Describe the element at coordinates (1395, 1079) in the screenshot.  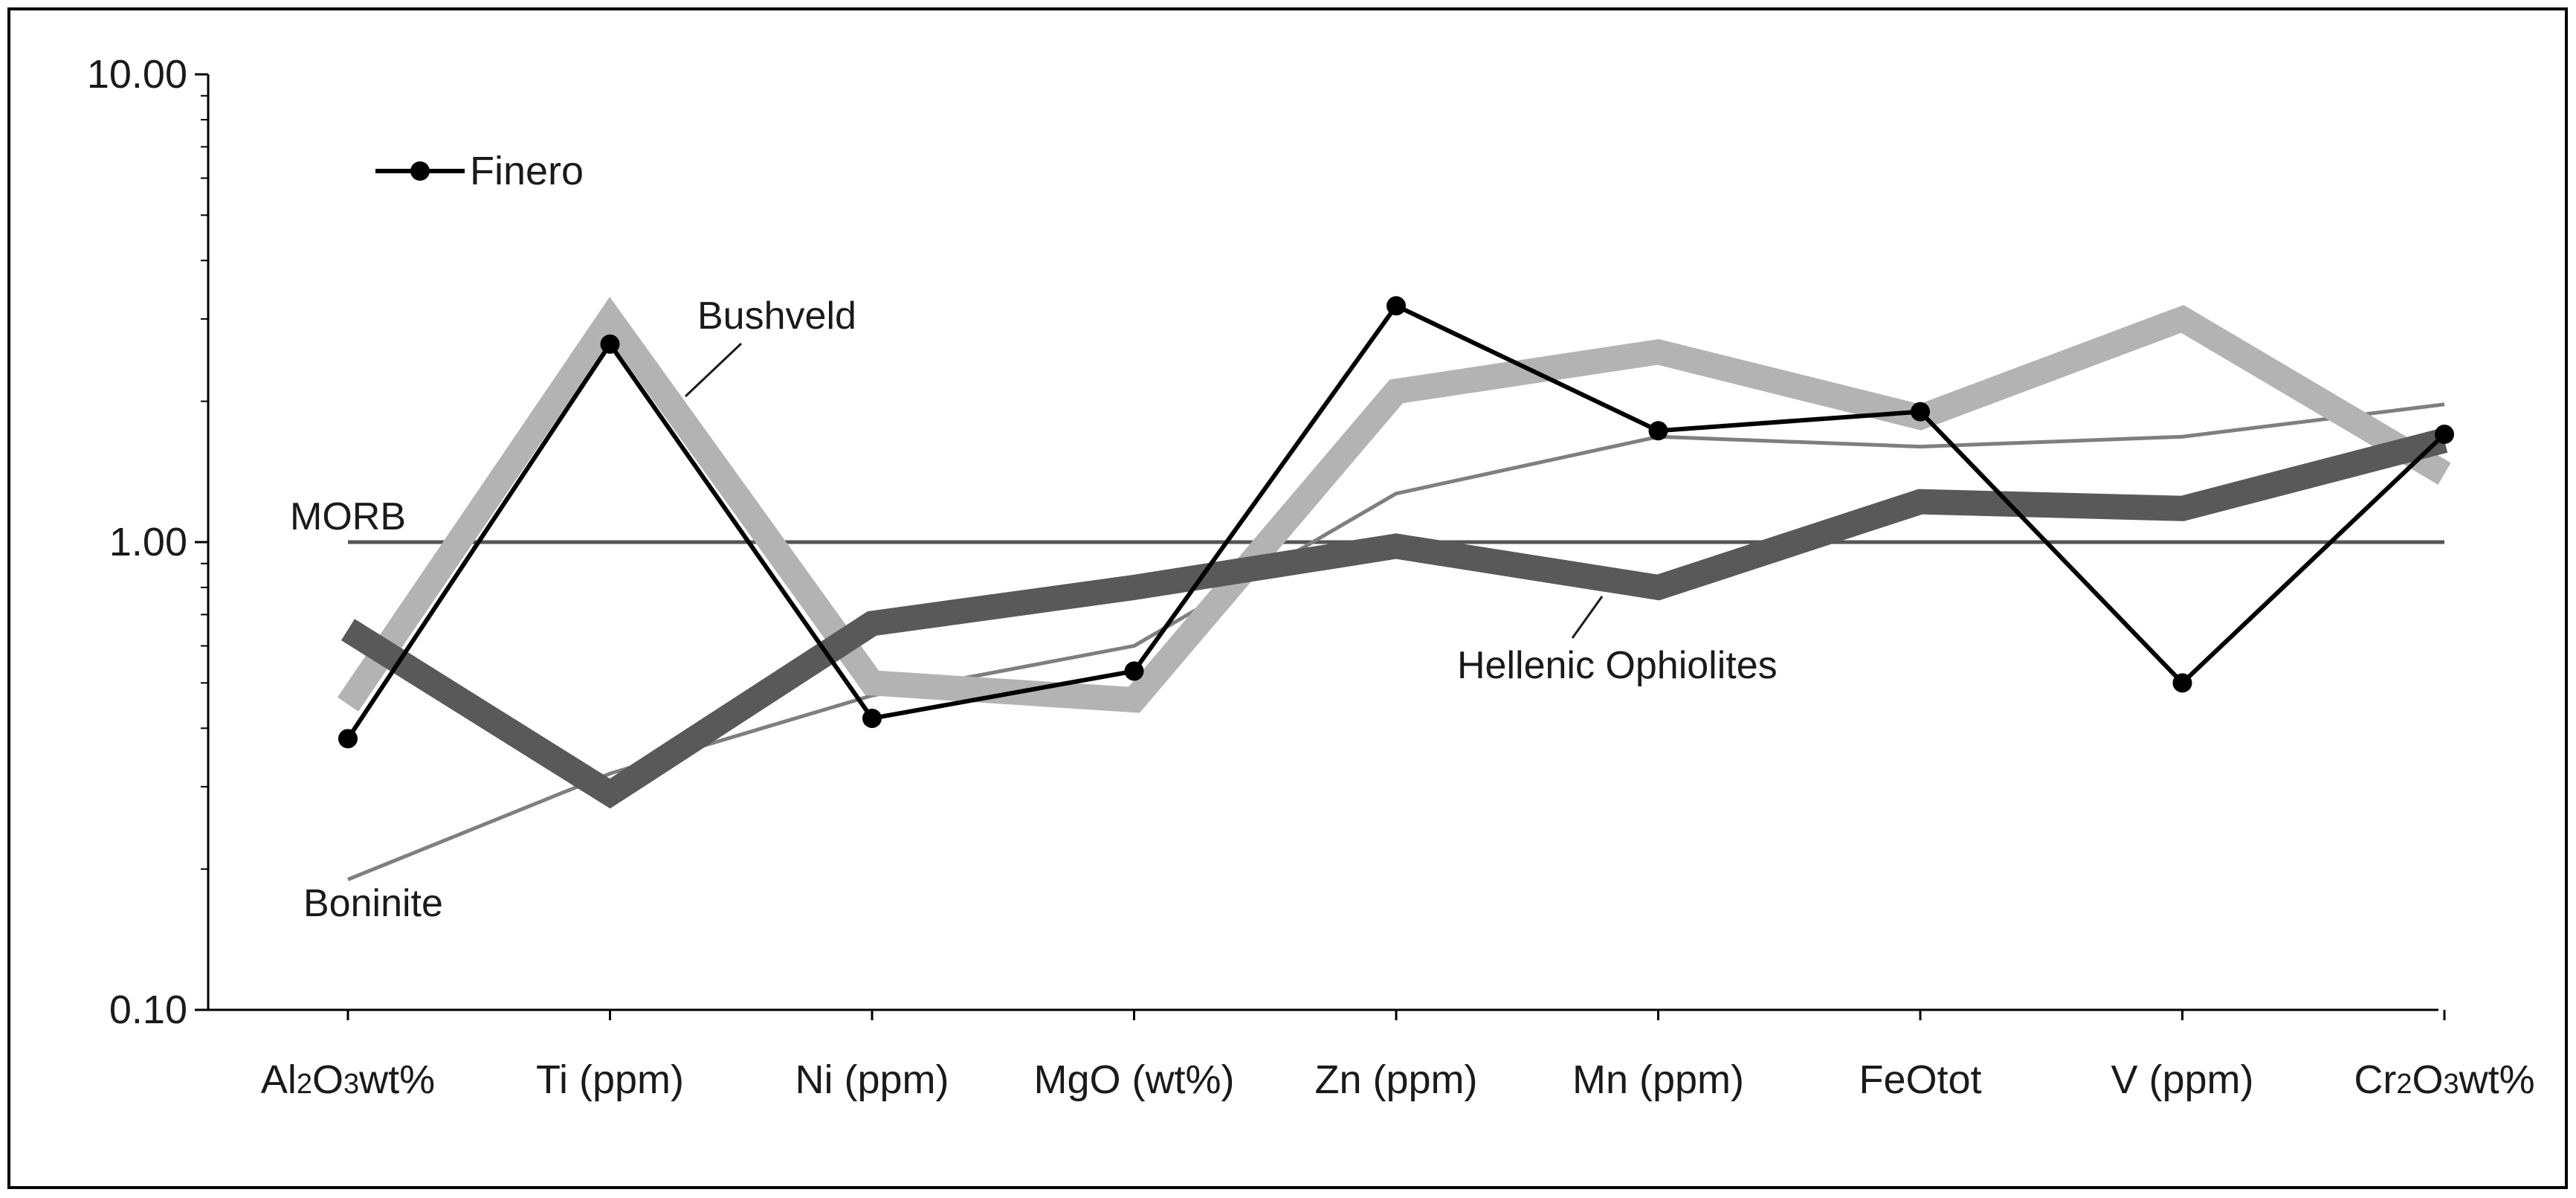
I see `x-tick-label-zn-ppm: Zn (ppm)` at that location.